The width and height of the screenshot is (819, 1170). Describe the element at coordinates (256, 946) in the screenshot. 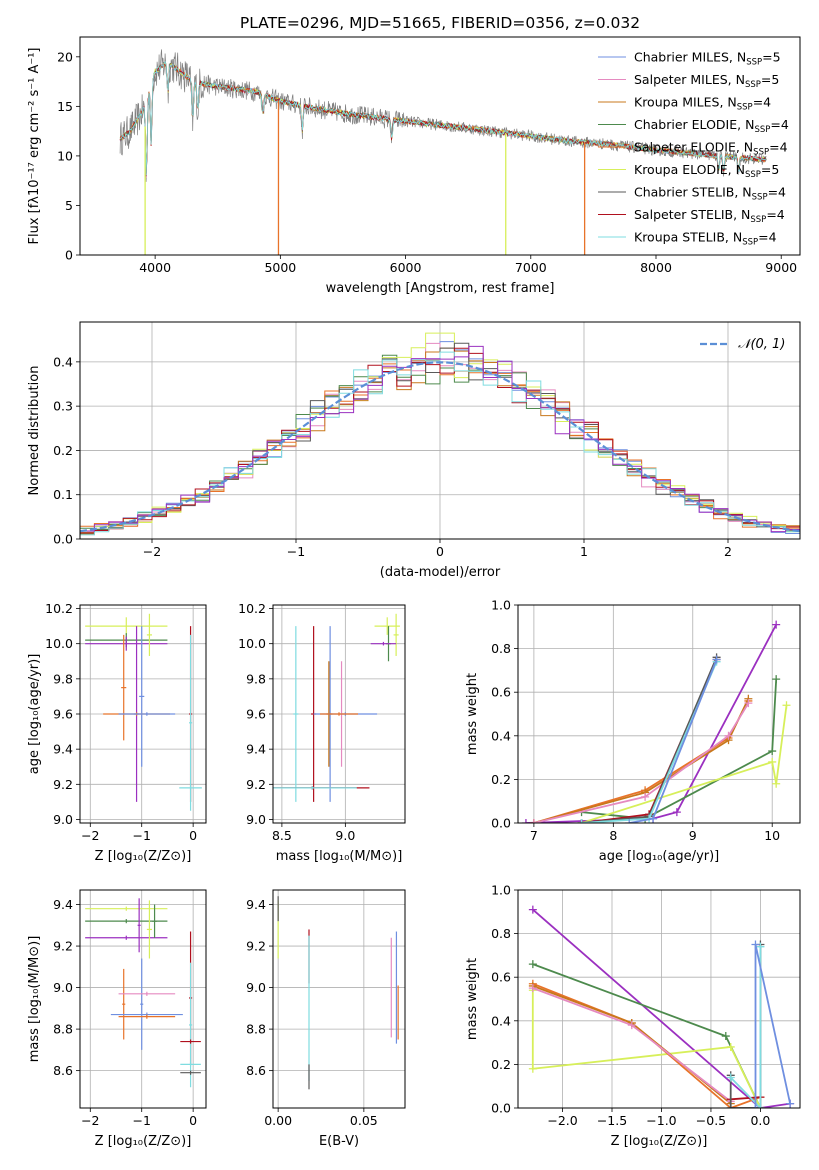

I see `mass_vs_ebv-ytick-label: 9.2` at that location.